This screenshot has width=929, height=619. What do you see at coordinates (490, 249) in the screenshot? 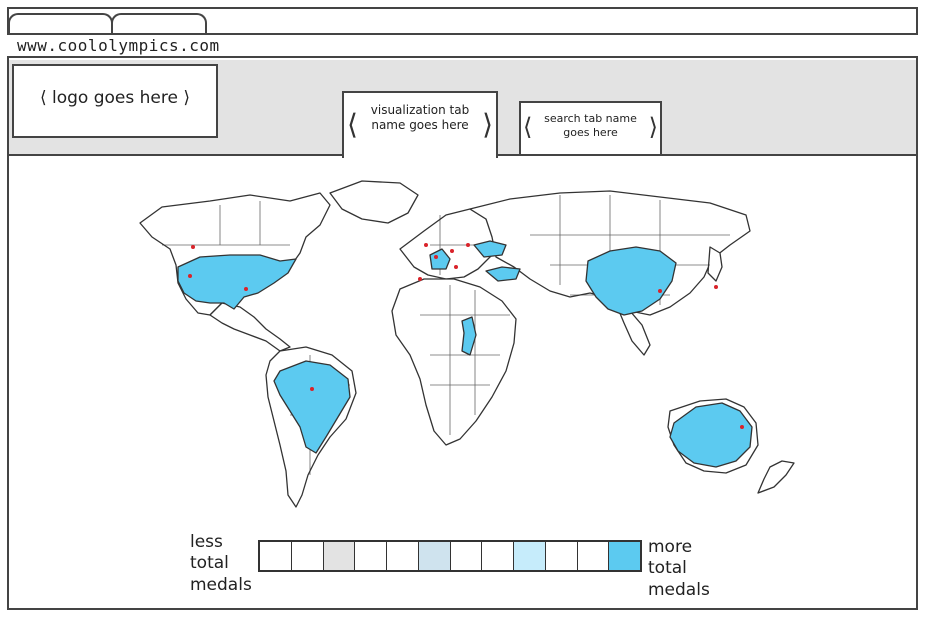
I see `country-ukraine` at bounding box center [490, 249].